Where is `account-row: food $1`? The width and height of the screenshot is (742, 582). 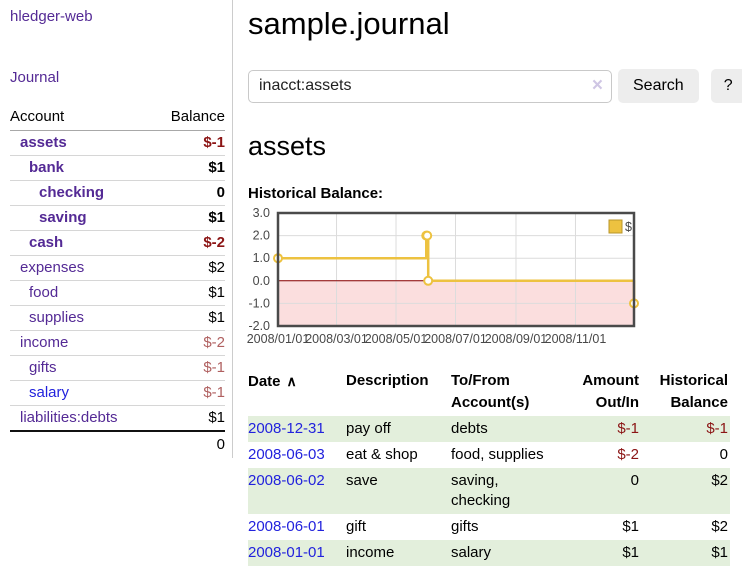
account-row: food $1 is located at coordinates (117, 293).